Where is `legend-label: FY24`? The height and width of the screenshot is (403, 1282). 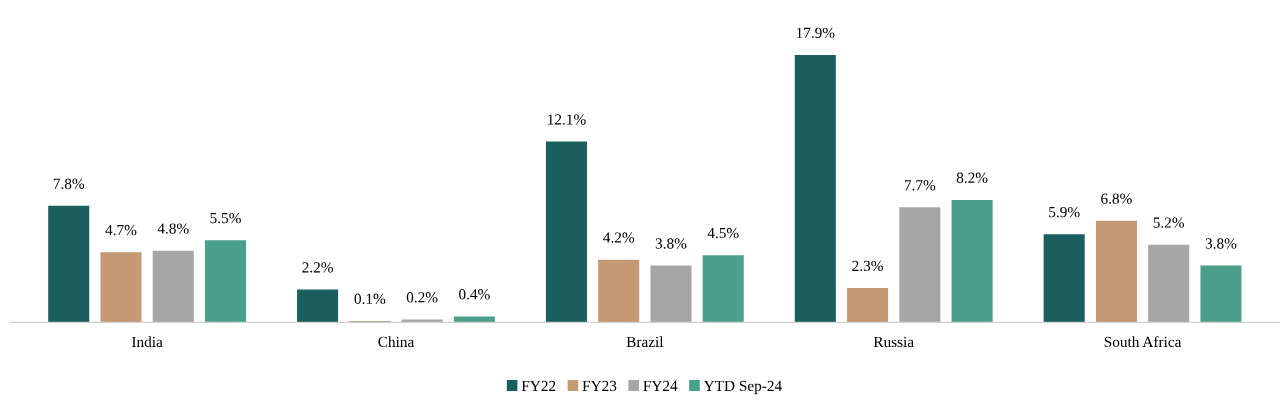
legend-label: FY24 is located at coordinates (660, 385).